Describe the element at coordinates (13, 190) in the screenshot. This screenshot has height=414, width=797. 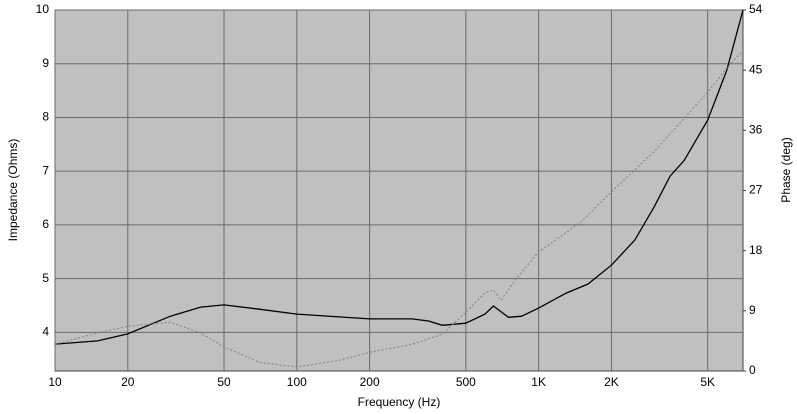
I see `y-axis-label: Impedance (Ohms)` at that location.